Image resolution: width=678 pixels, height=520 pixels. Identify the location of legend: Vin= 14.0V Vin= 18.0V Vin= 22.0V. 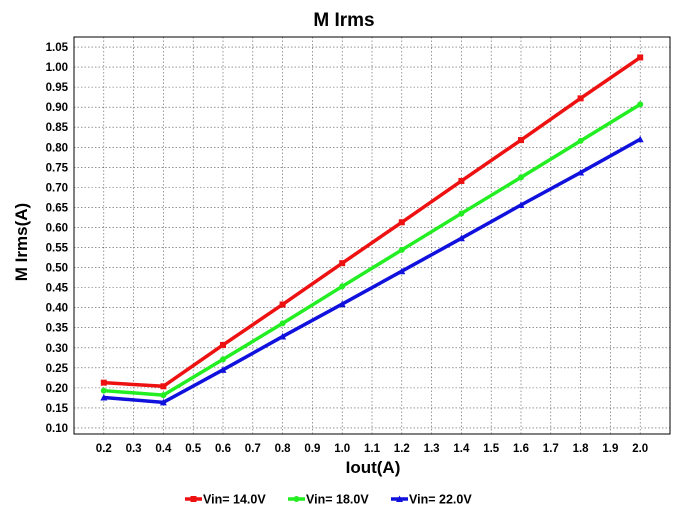
(328, 500).